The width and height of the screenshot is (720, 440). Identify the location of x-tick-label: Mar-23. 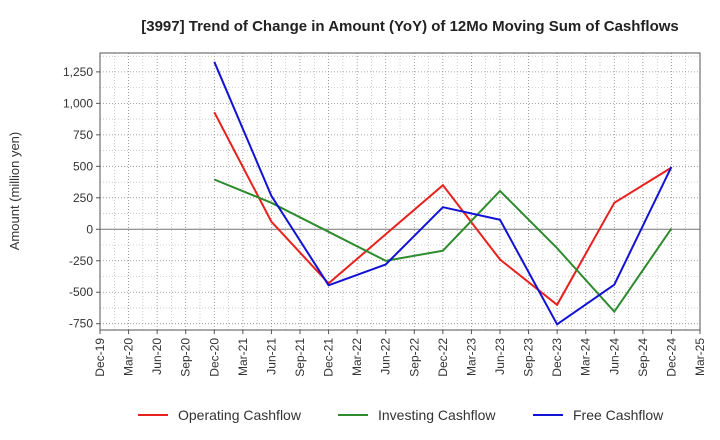
(471, 357).